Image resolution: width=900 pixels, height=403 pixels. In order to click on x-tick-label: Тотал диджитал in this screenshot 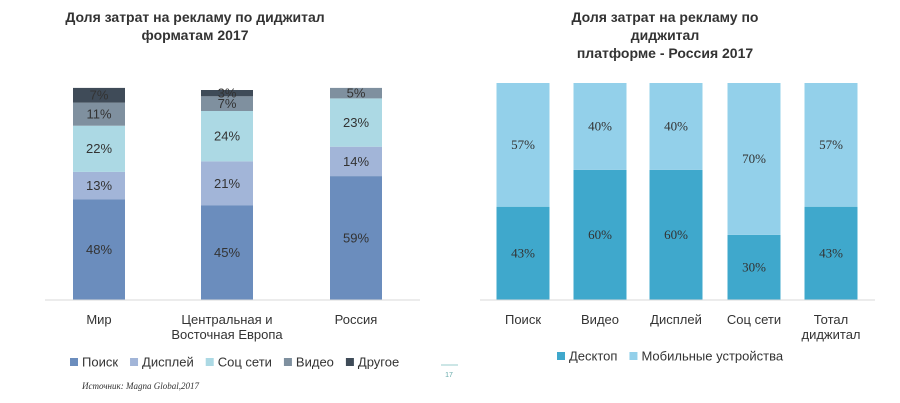, I will do `click(831, 327)`.